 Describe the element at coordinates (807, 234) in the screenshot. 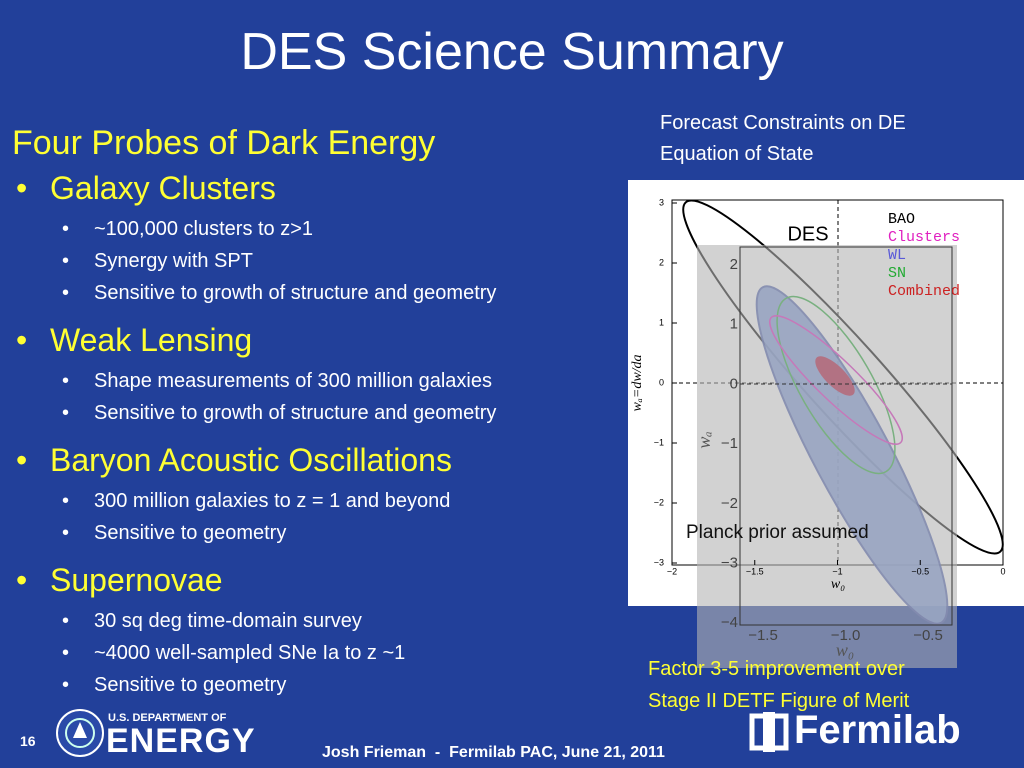

I see `inner-plot-label: DES` at that location.